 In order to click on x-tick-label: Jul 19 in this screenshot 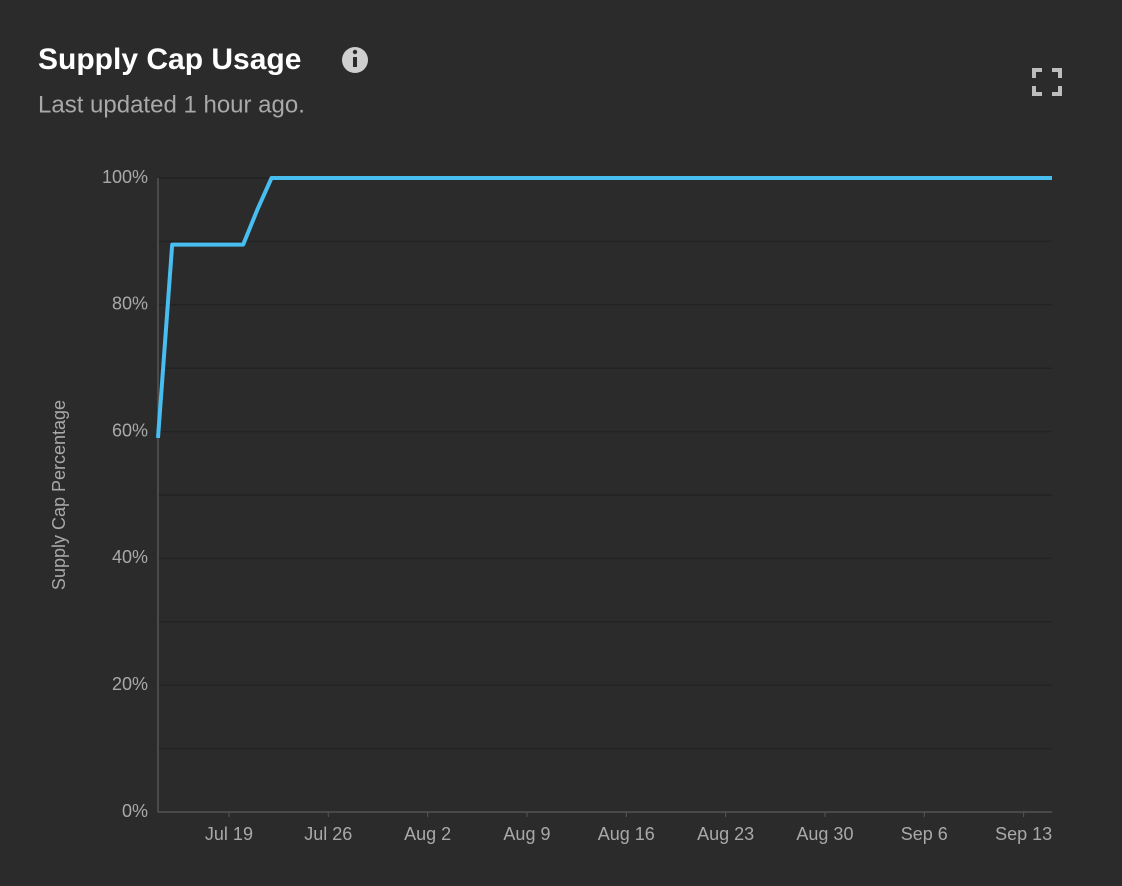, I will do `click(229, 834)`.